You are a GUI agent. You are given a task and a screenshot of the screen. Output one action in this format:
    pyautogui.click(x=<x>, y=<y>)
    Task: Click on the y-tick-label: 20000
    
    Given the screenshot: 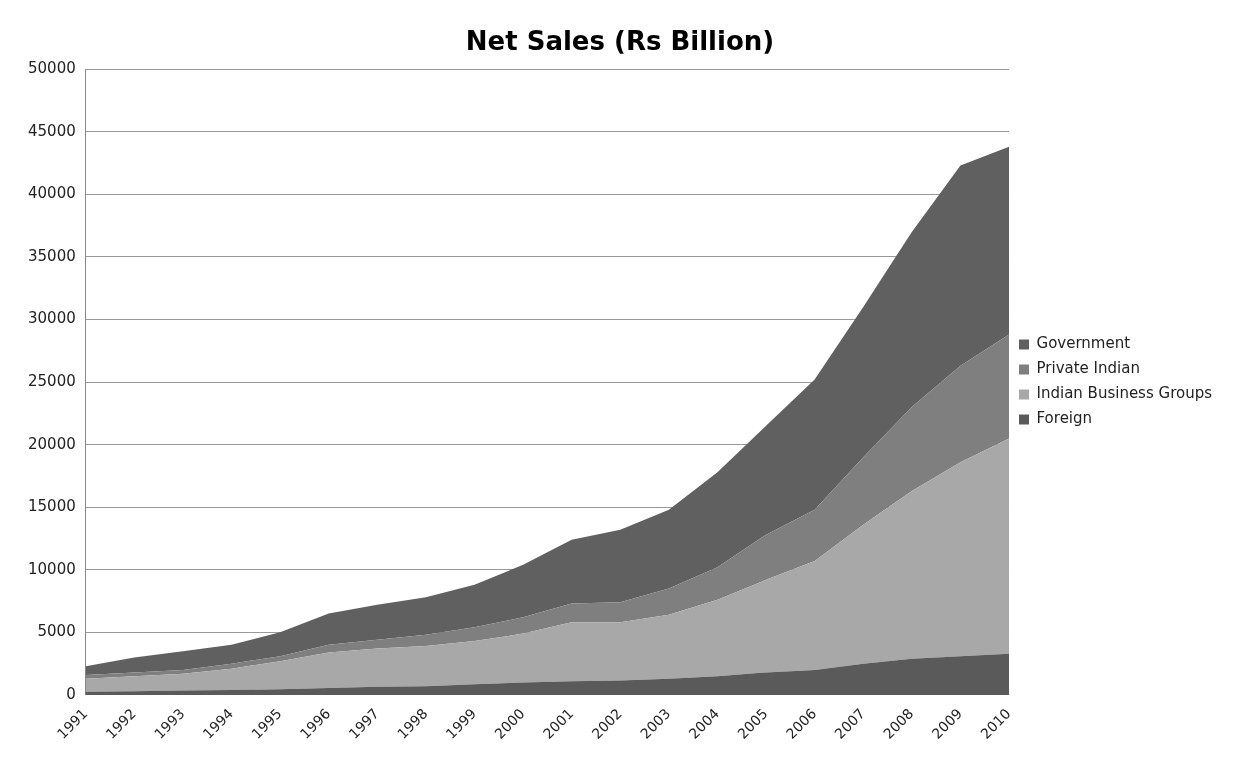 What is the action you would take?
    pyautogui.click(x=52, y=443)
    